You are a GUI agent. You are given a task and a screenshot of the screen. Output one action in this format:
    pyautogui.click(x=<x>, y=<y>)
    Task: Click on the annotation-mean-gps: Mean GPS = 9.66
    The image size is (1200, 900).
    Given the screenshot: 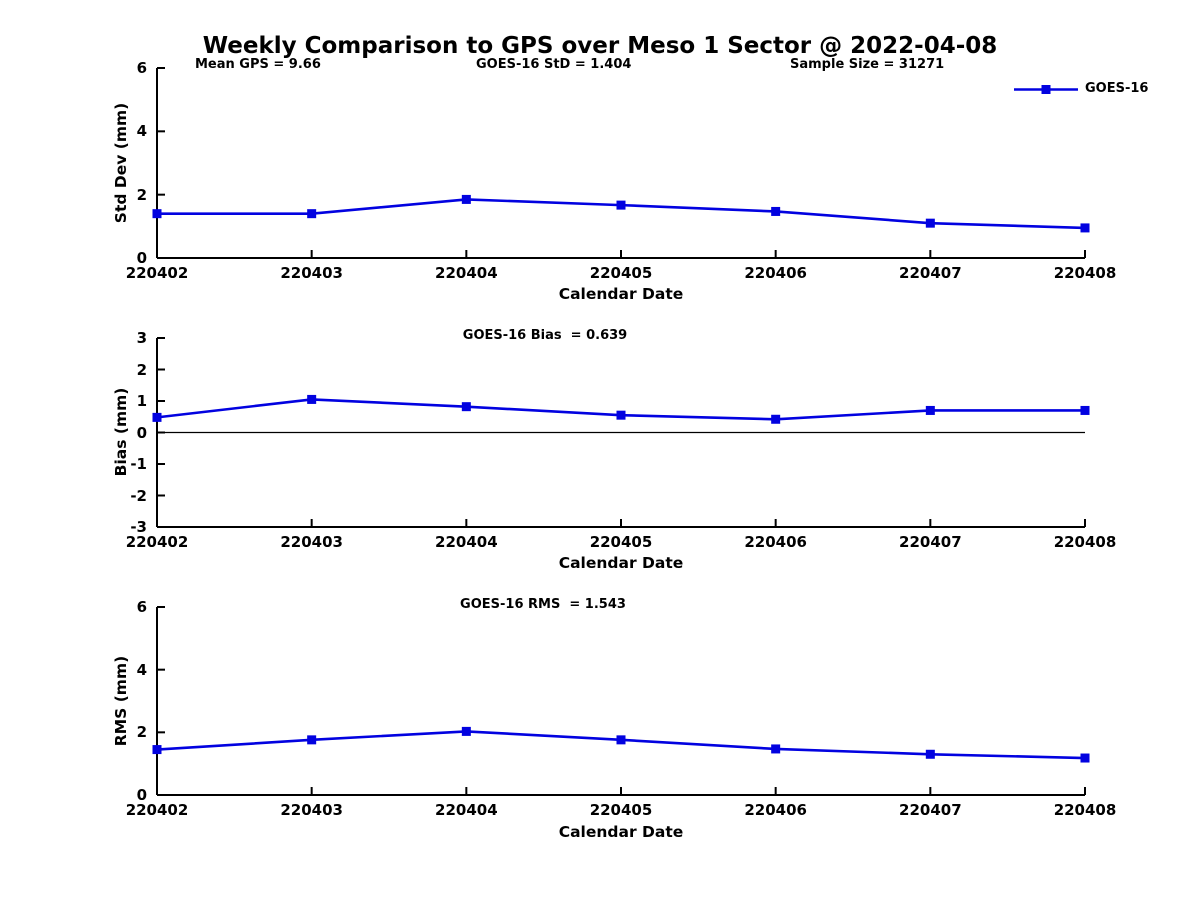 What is the action you would take?
    pyautogui.click(x=258, y=64)
    